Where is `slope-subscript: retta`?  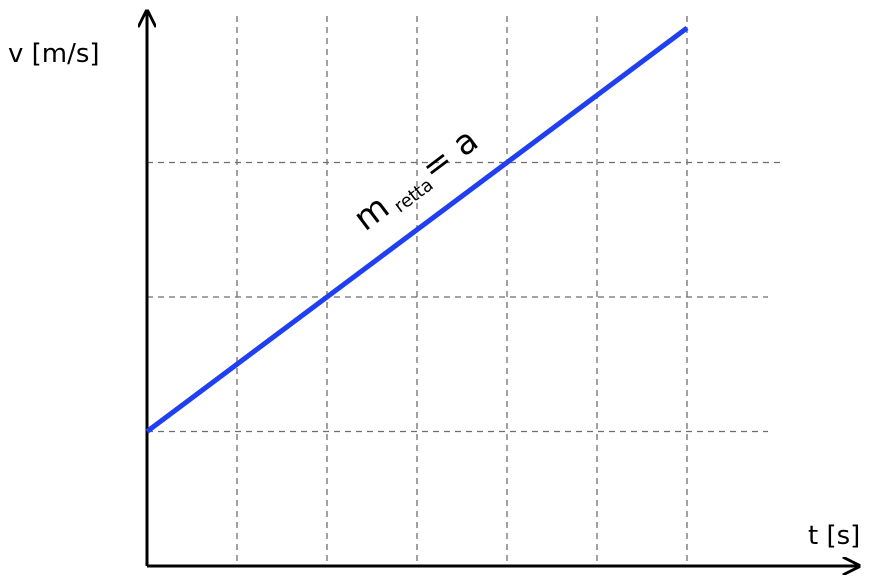
slope-subscript: retta is located at coordinates (413, 195).